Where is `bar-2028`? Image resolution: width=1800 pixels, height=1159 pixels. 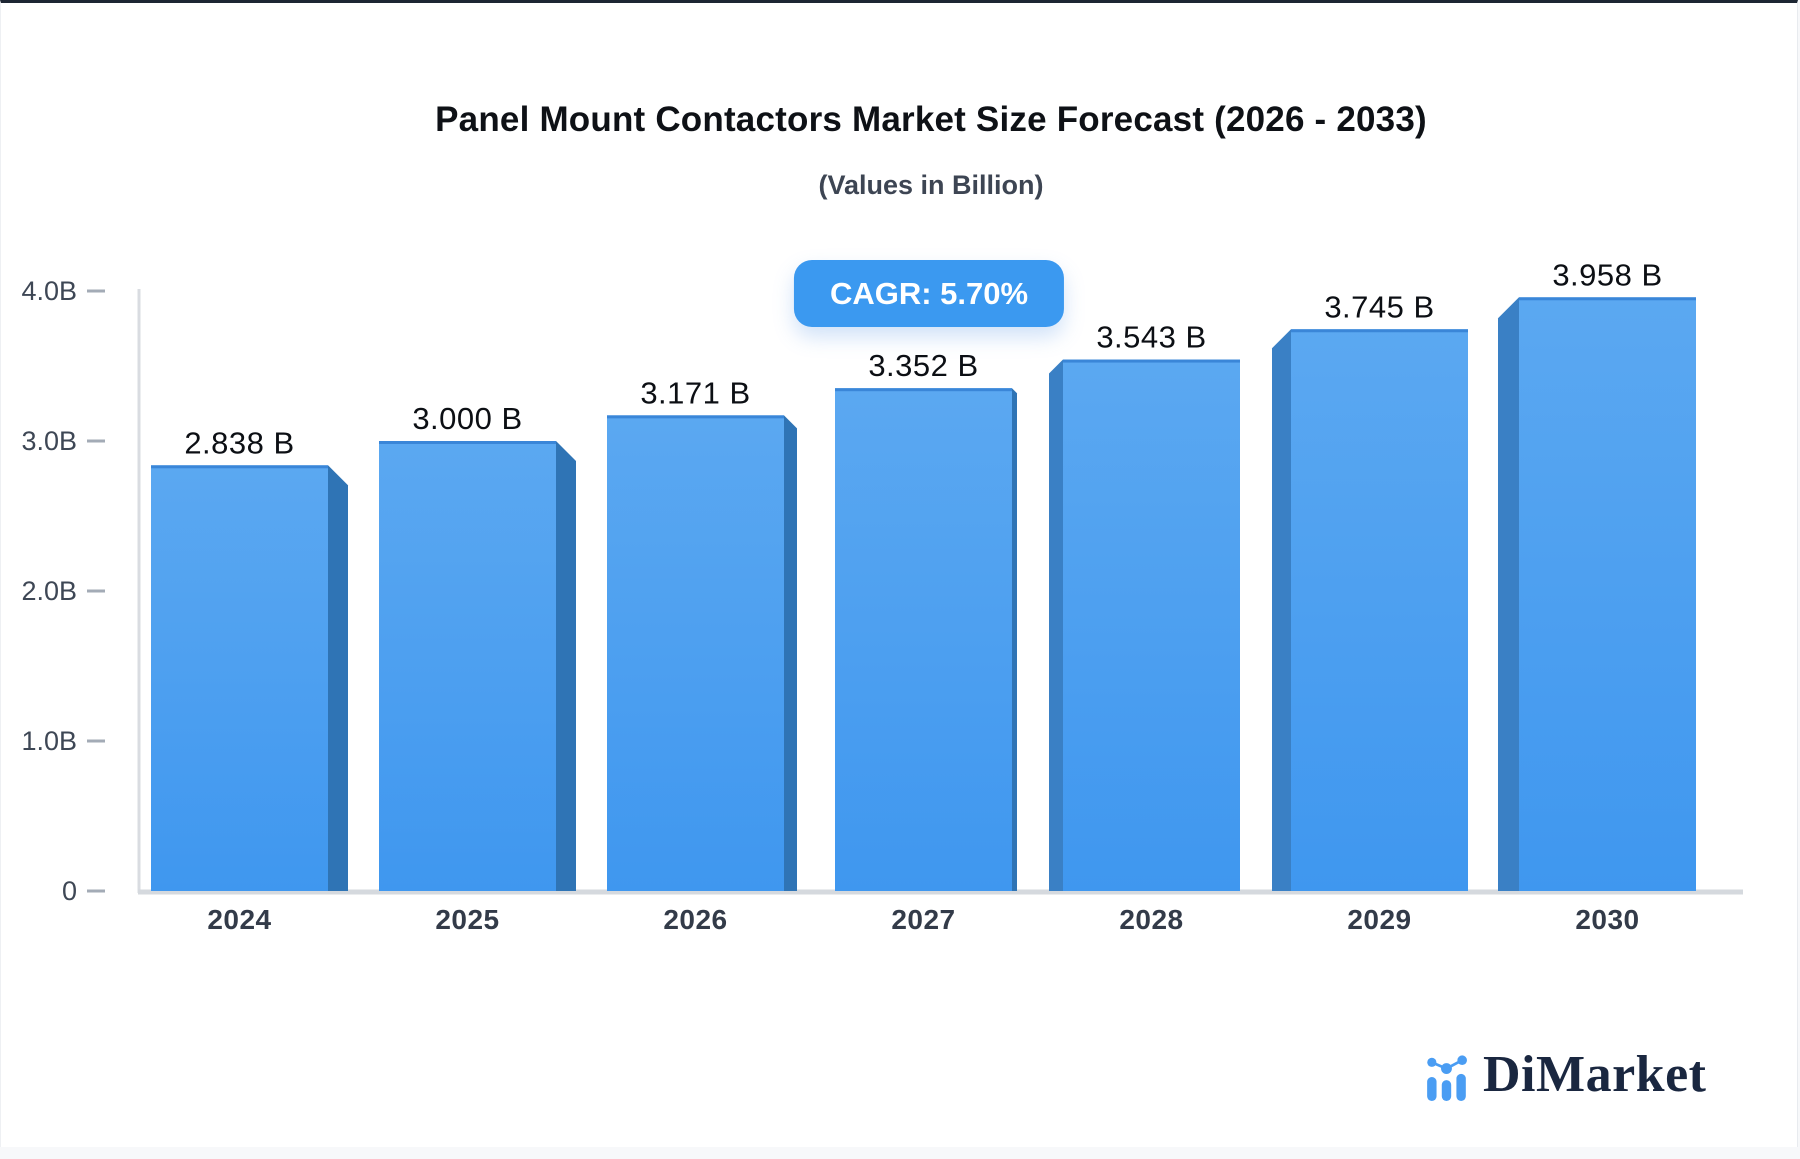 bar-2028 is located at coordinates (1144, 625).